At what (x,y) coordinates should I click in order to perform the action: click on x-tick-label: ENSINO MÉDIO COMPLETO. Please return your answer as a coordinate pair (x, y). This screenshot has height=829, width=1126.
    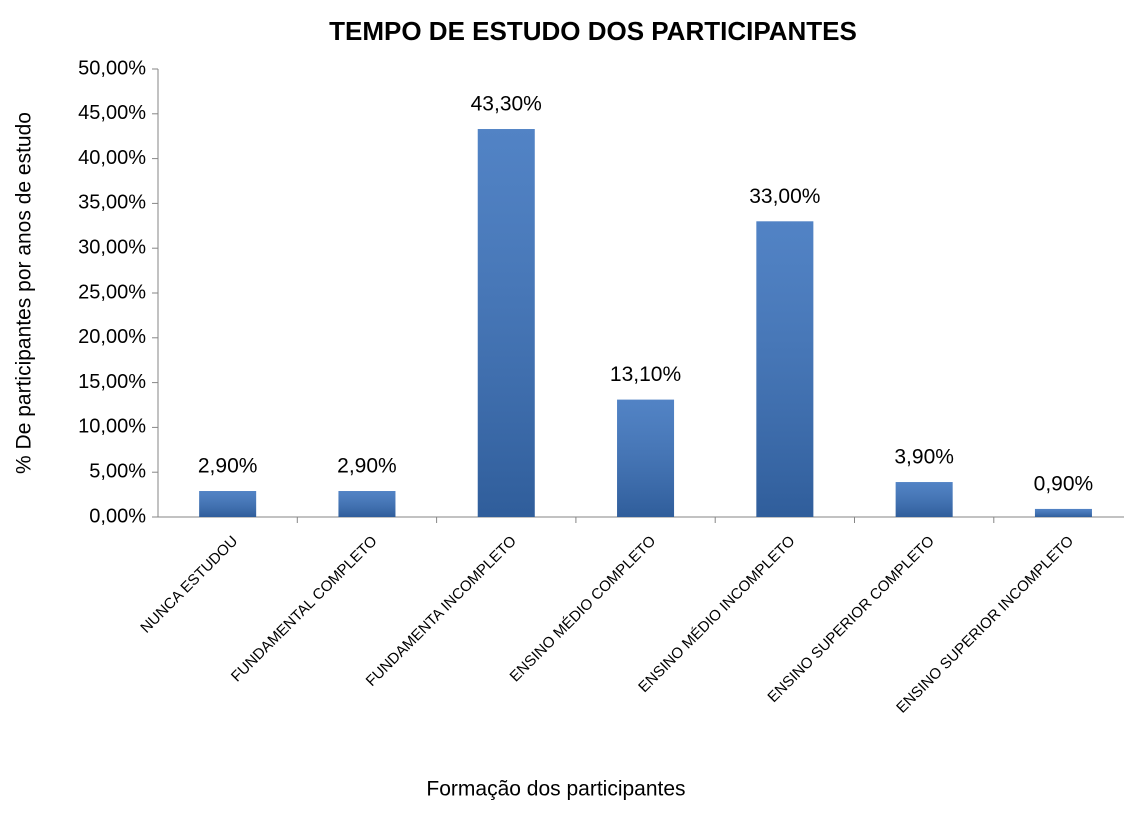
    Looking at the image, I should click on (583, 609).